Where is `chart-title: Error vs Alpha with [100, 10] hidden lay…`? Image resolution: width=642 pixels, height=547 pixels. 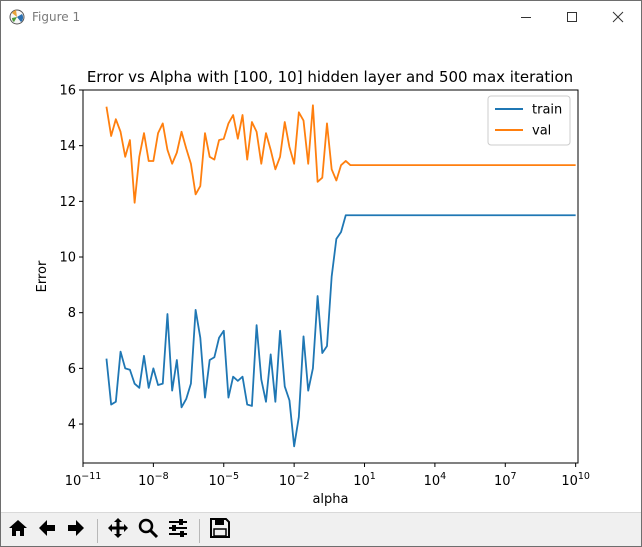 chart-title: Error vs Alpha with [100, 10] hidden lay… is located at coordinates (330, 77).